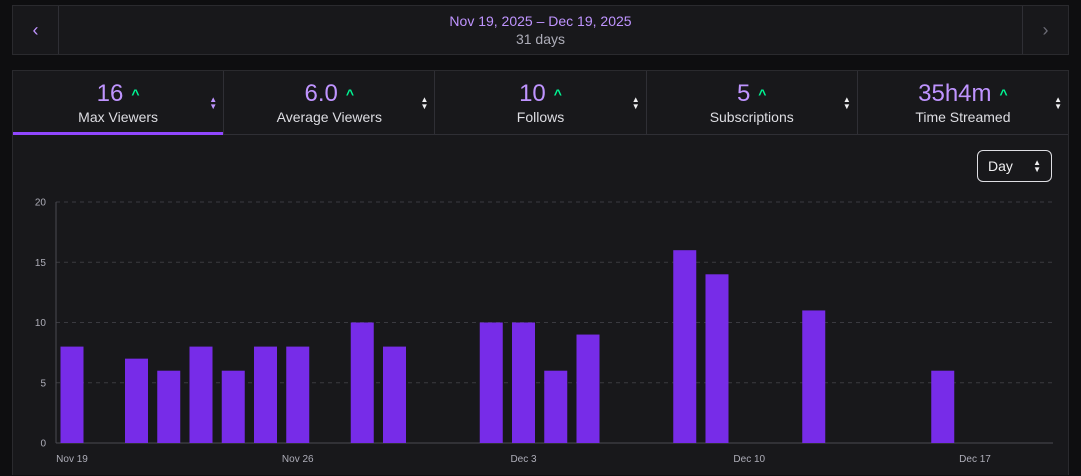  What do you see at coordinates (752, 102) in the screenshot?
I see `tab-subscriptions: 5 ^ Subscriptions ▲ ▼` at bounding box center [752, 102].